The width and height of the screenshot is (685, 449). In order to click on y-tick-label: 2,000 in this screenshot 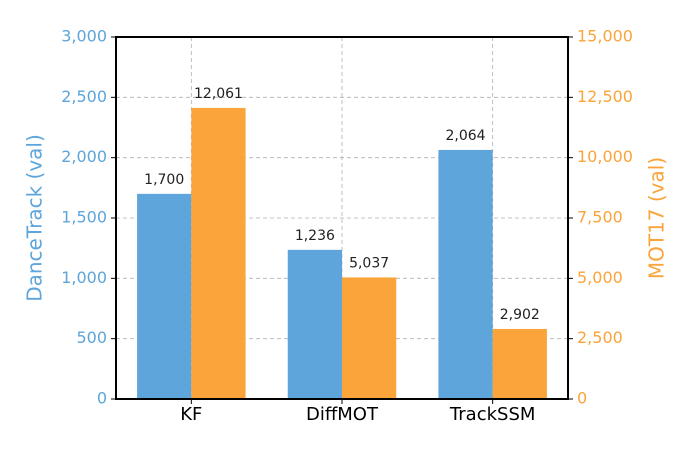, I will do `click(84, 156)`.